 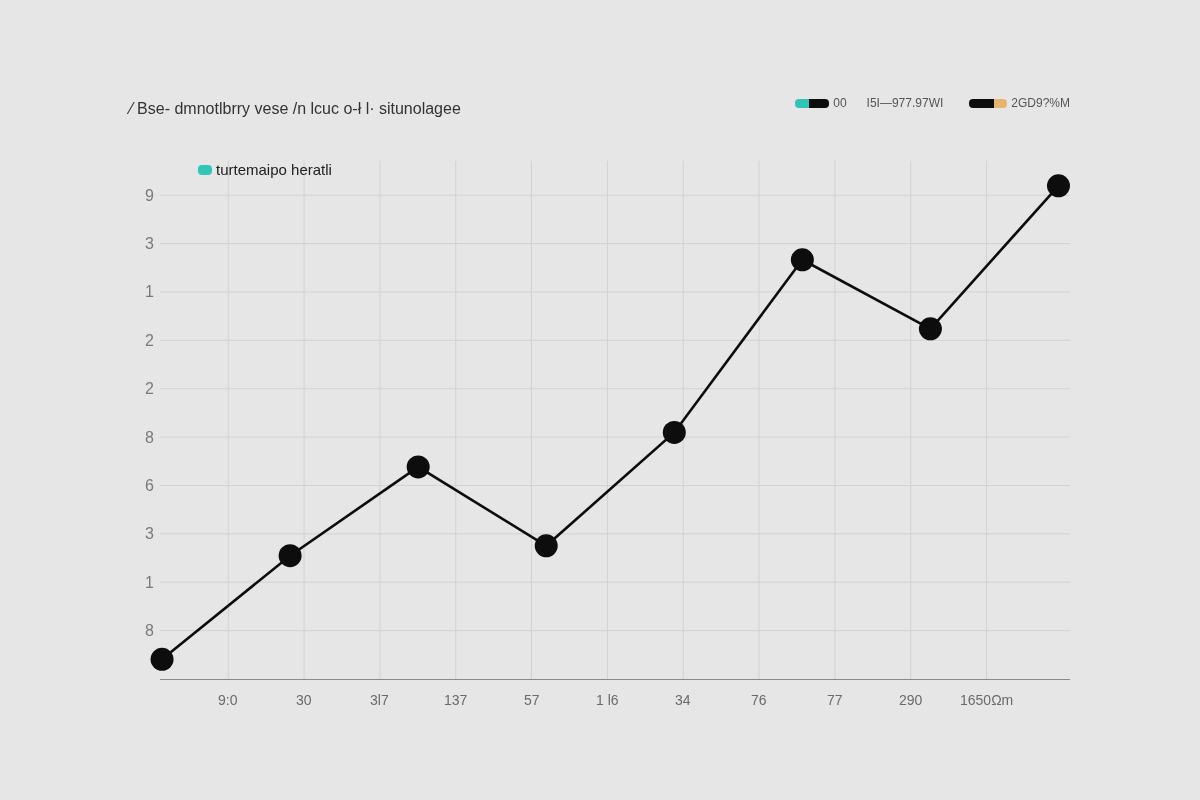 I want to click on text: 34, so click(x=683, y=700).